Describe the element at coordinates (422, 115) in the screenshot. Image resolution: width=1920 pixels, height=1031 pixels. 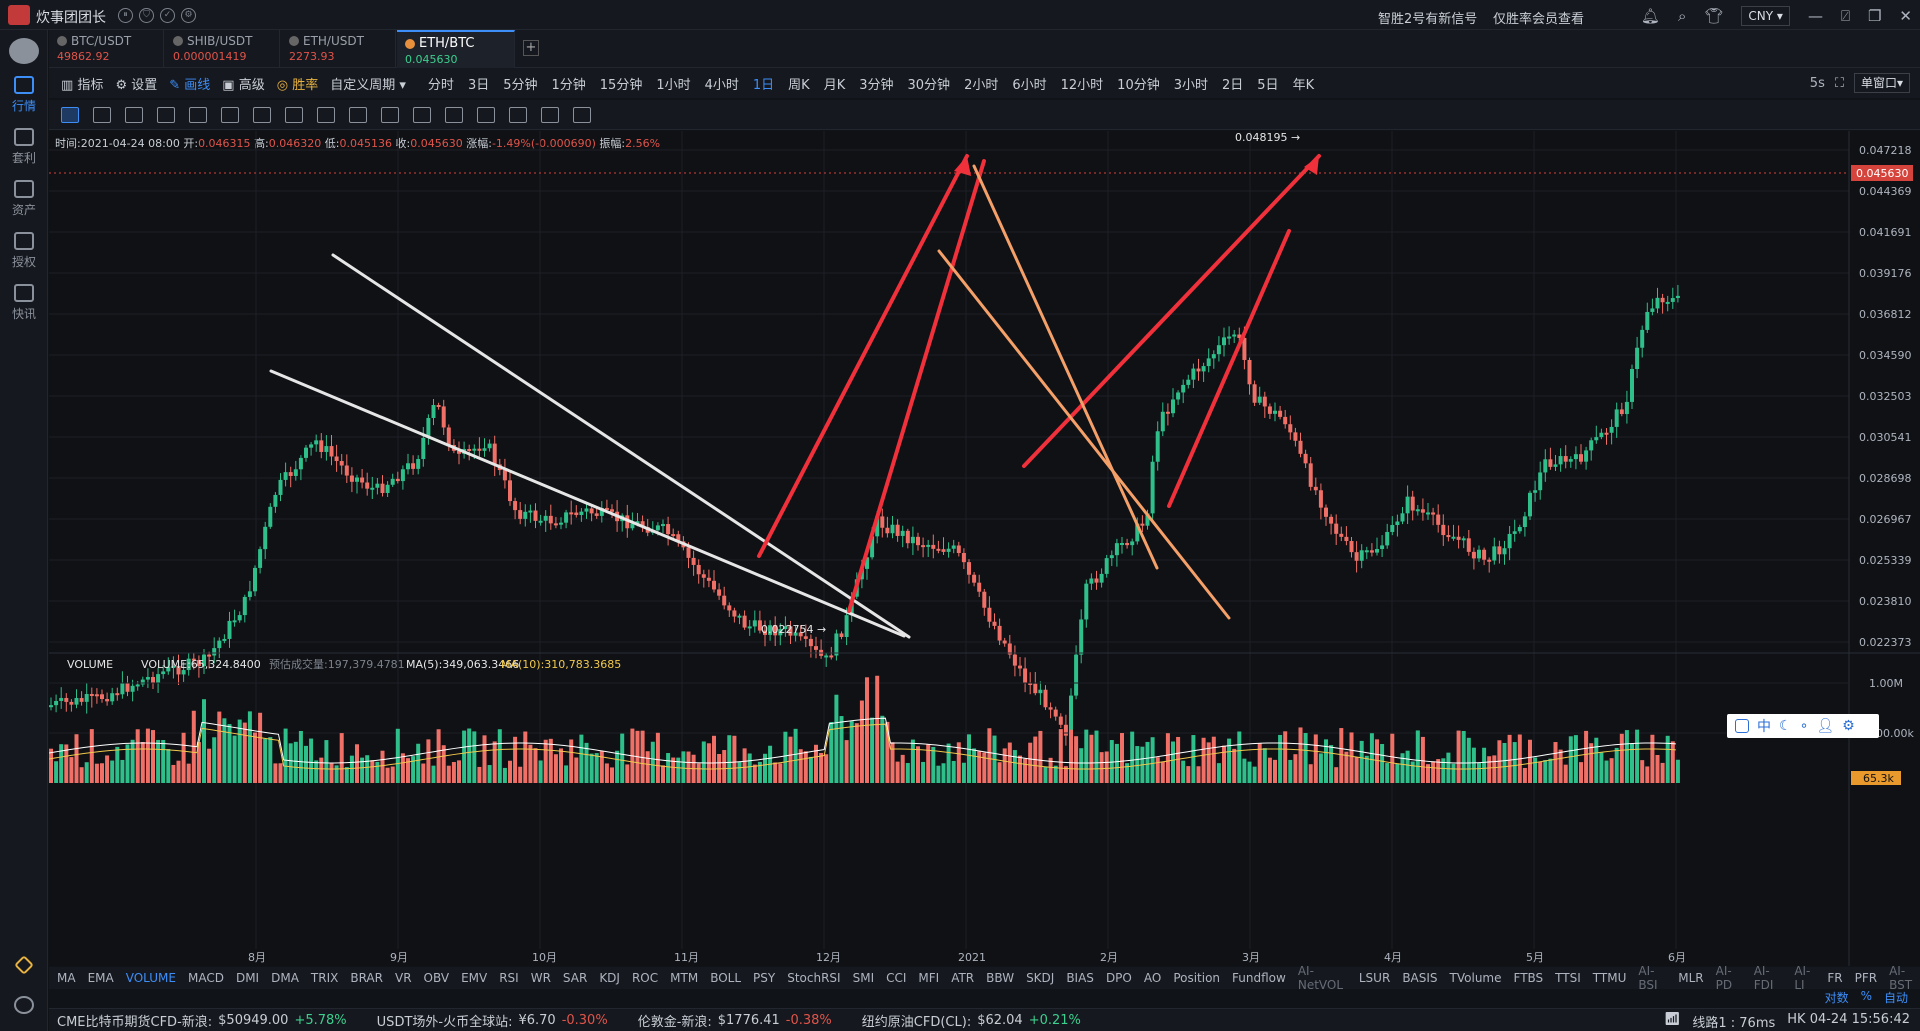
I see `pen-icon` at that location.